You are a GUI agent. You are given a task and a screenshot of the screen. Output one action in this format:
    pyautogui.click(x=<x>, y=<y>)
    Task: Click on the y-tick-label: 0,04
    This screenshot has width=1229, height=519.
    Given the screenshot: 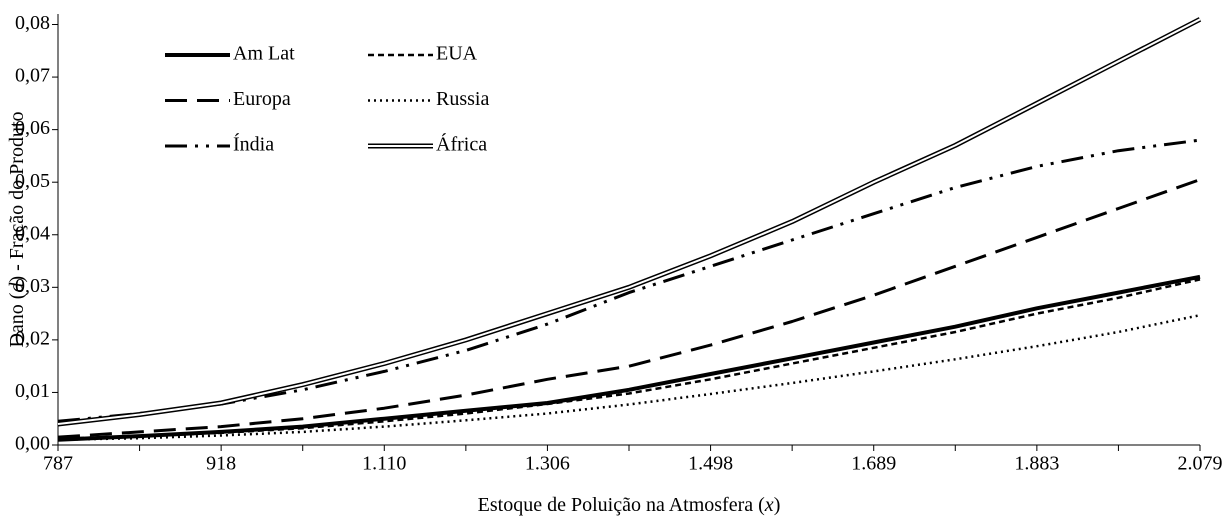 What is the action you would take?
    pyautogui.click(x=32, y=233)
    